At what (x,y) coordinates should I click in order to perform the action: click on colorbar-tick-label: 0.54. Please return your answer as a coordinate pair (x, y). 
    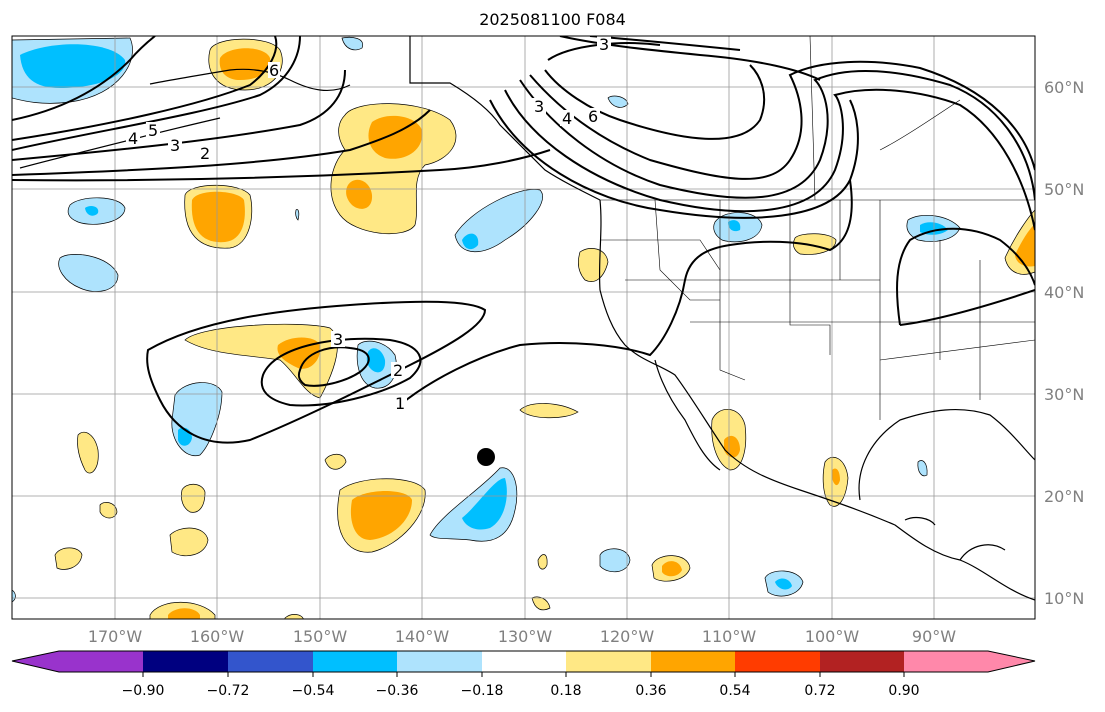
    Looking at the image, I should click on (734, 691).